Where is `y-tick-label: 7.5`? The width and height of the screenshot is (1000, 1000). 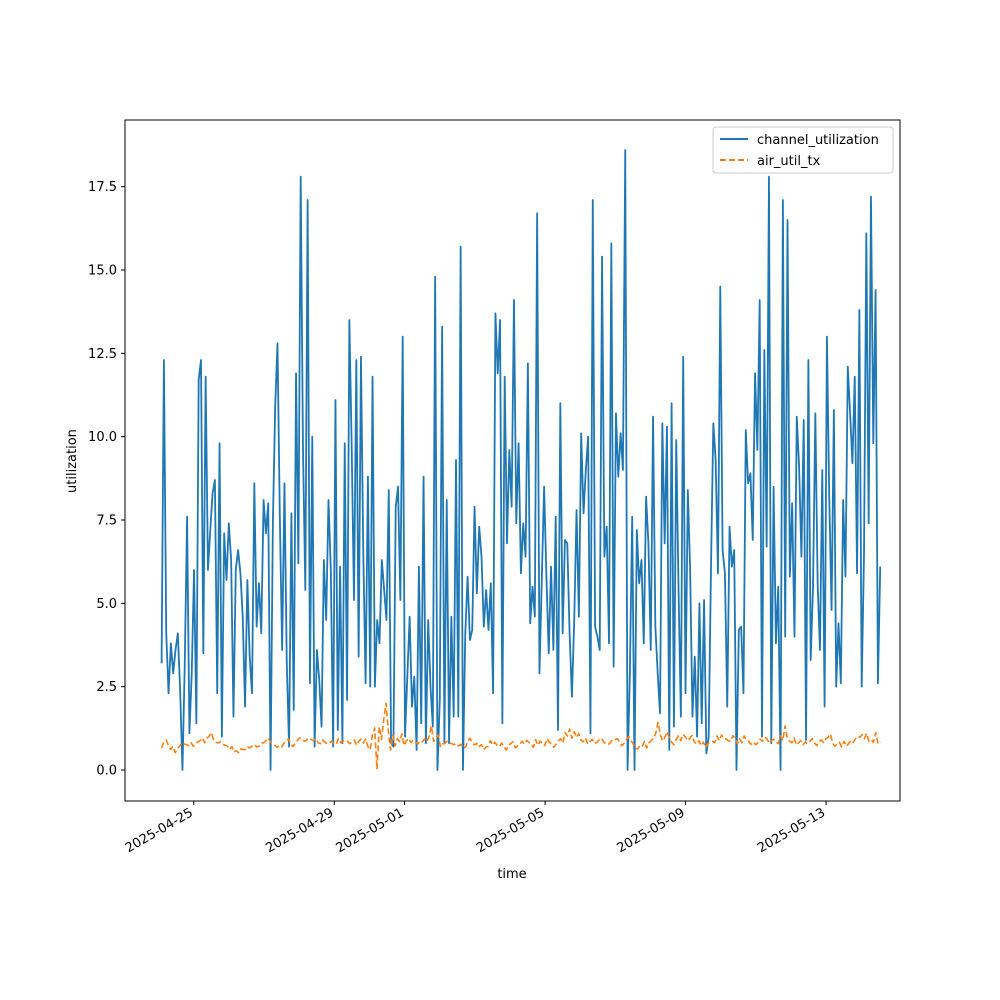
y-tick-label: 7.5 is located at coordinates (106, 521).